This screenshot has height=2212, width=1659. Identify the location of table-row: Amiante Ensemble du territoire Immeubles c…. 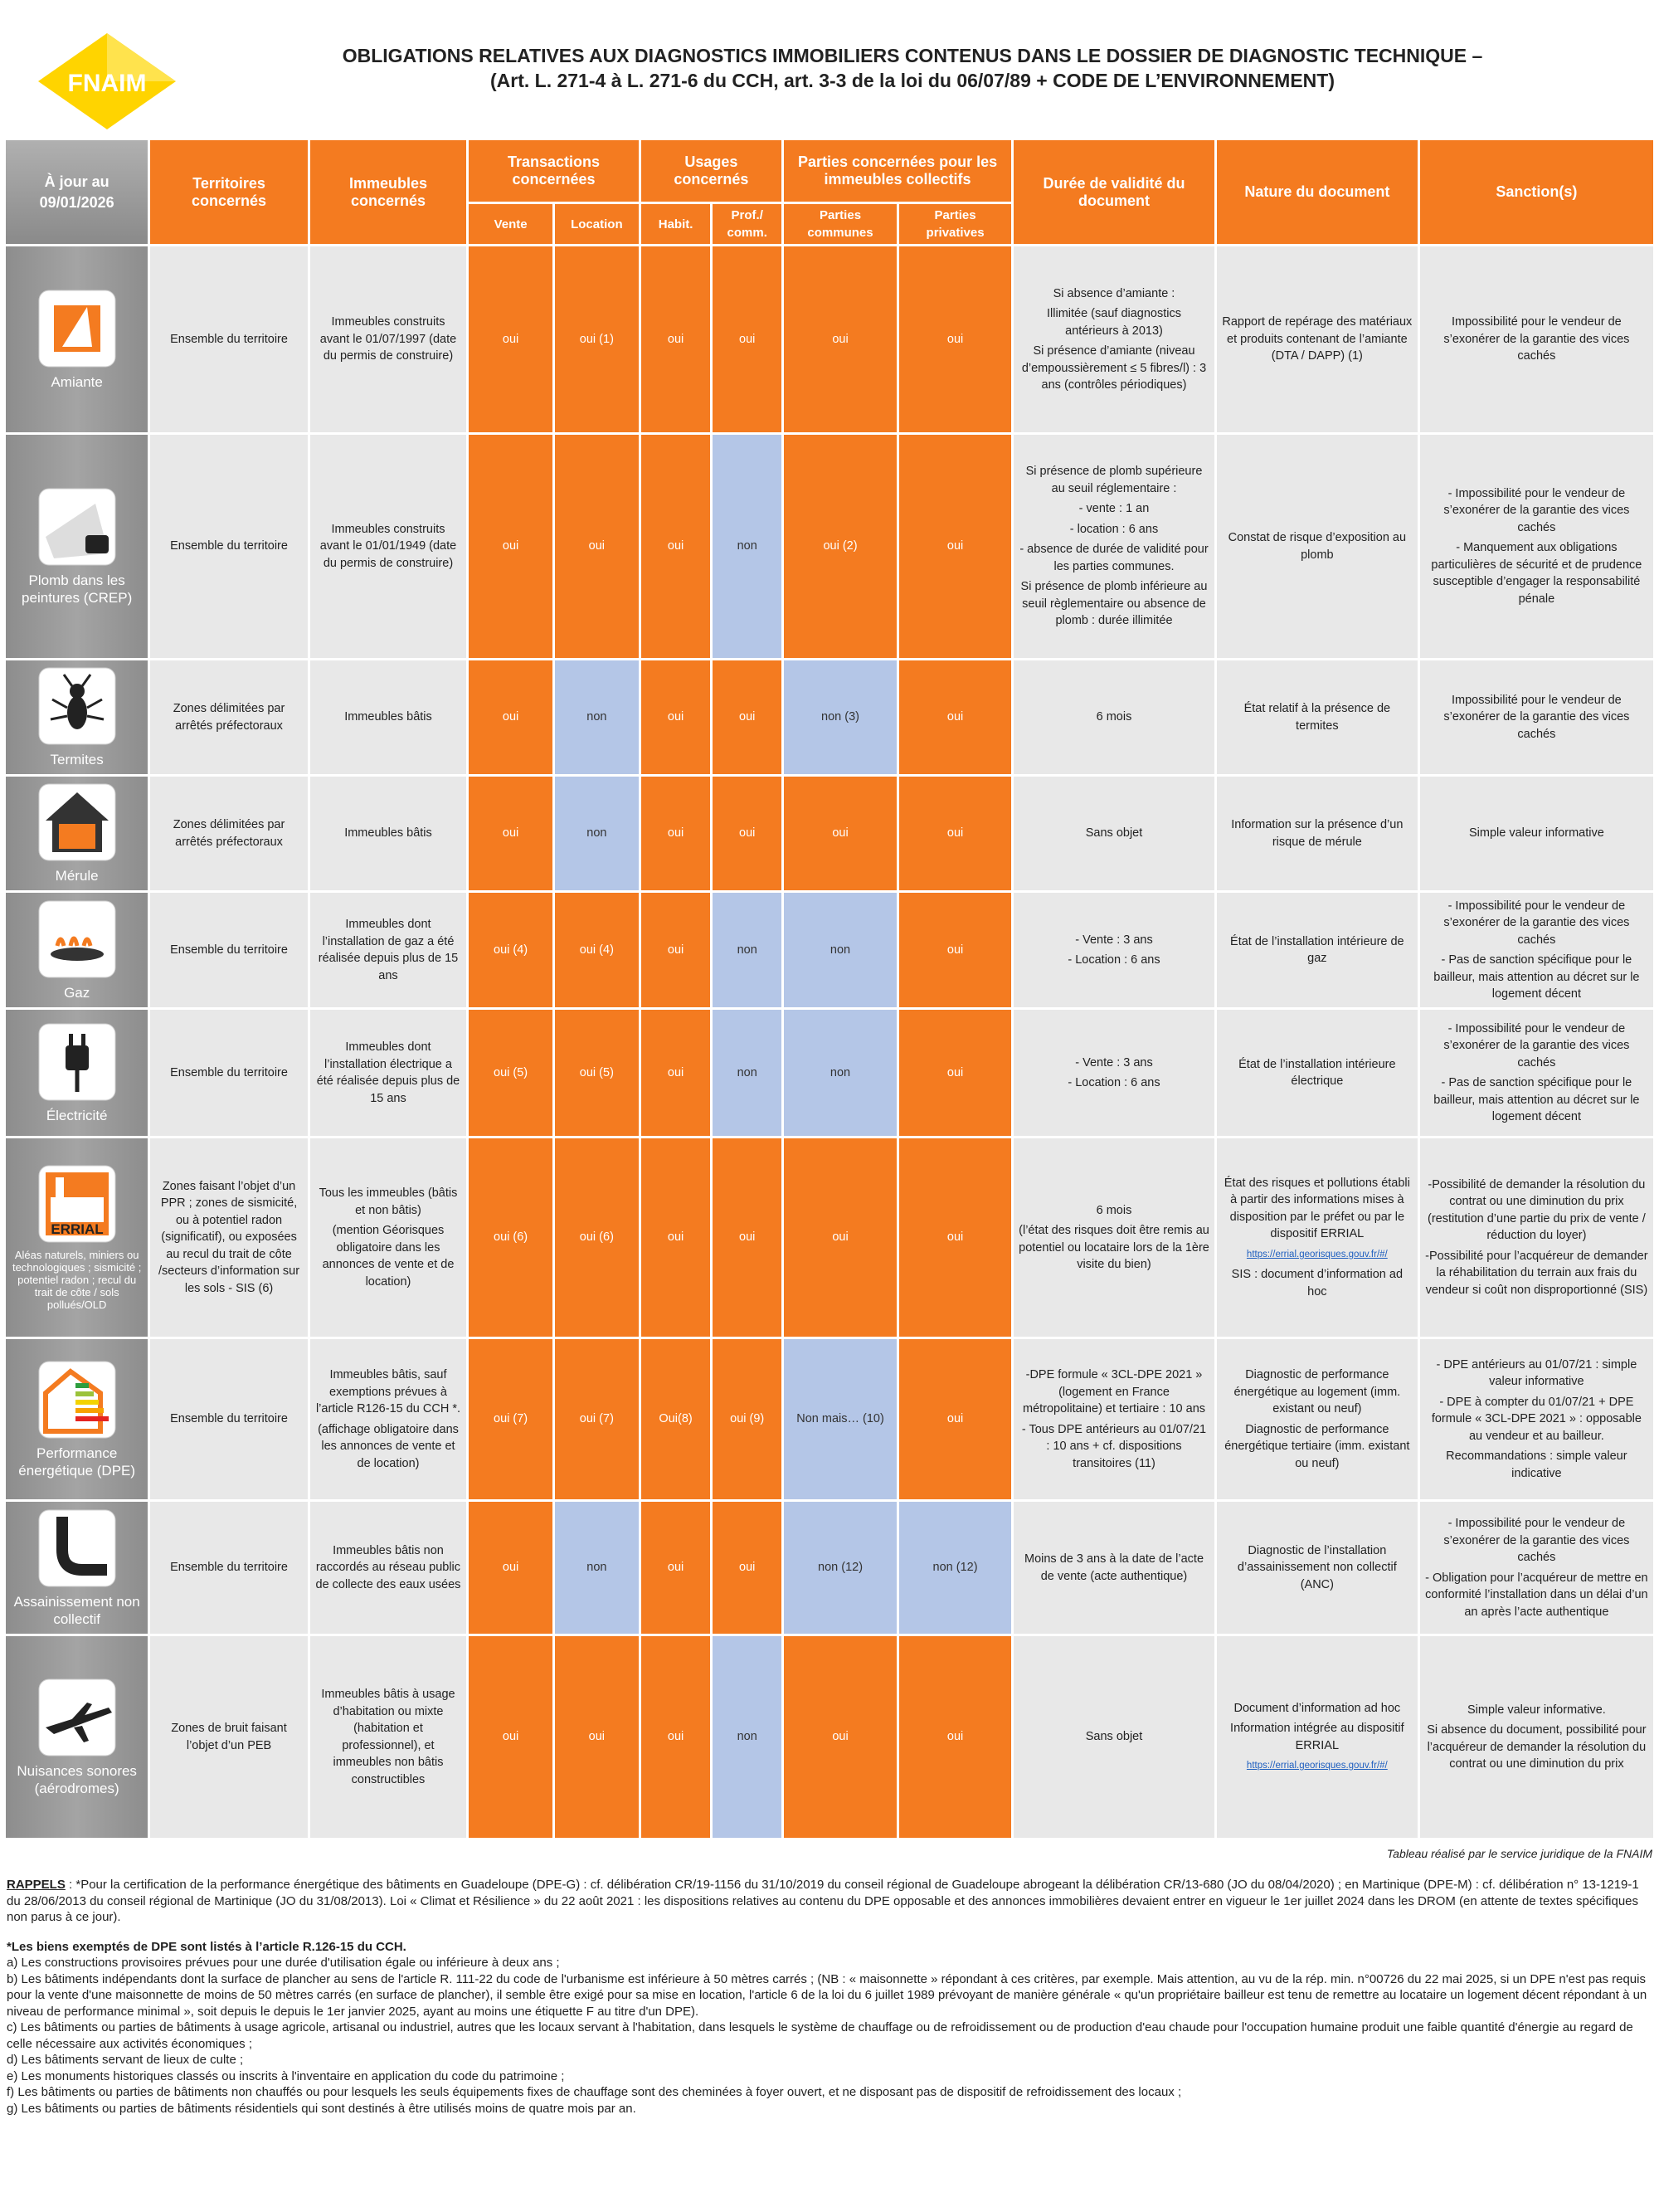
(829, 339).